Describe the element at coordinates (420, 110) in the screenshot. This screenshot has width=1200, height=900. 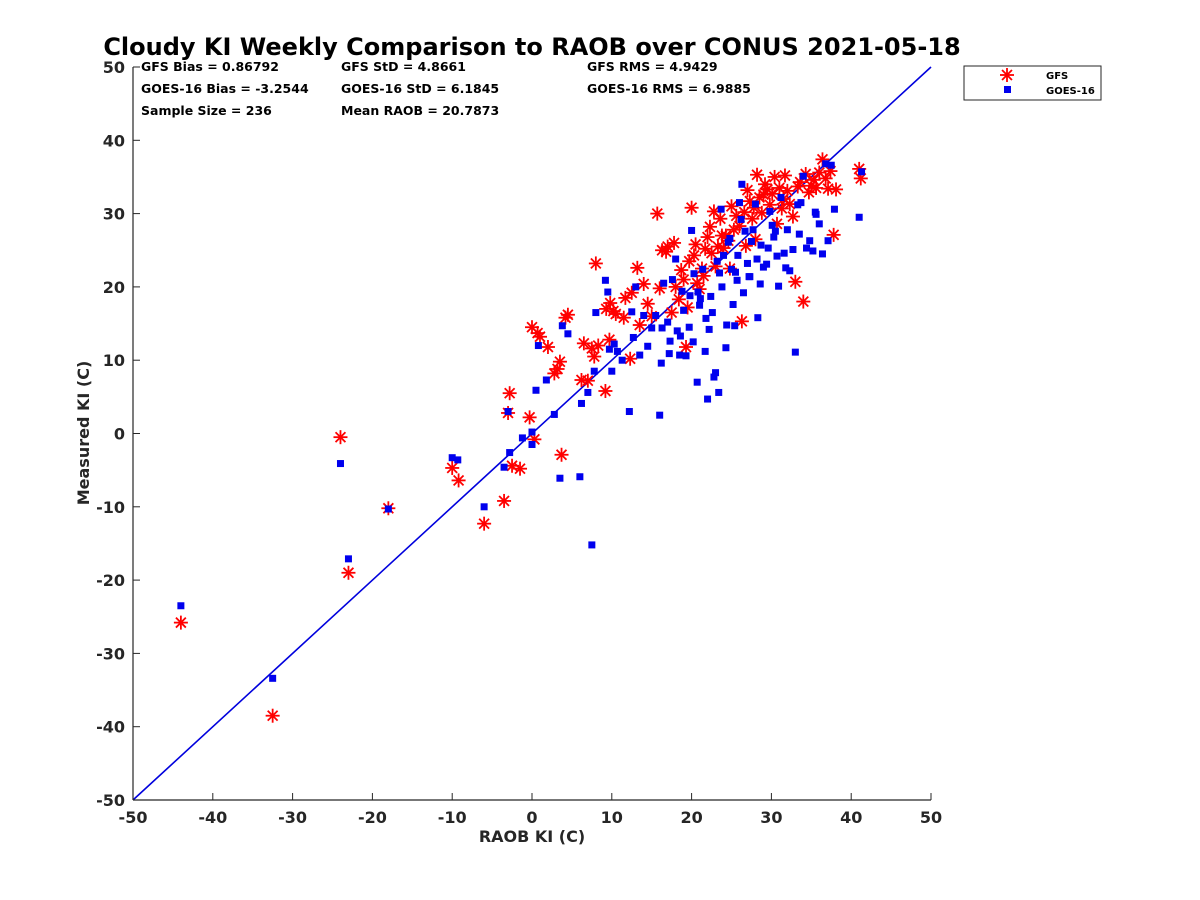
I see `stat-mean-raob: Mean RAOB = 20.7873` at that location.